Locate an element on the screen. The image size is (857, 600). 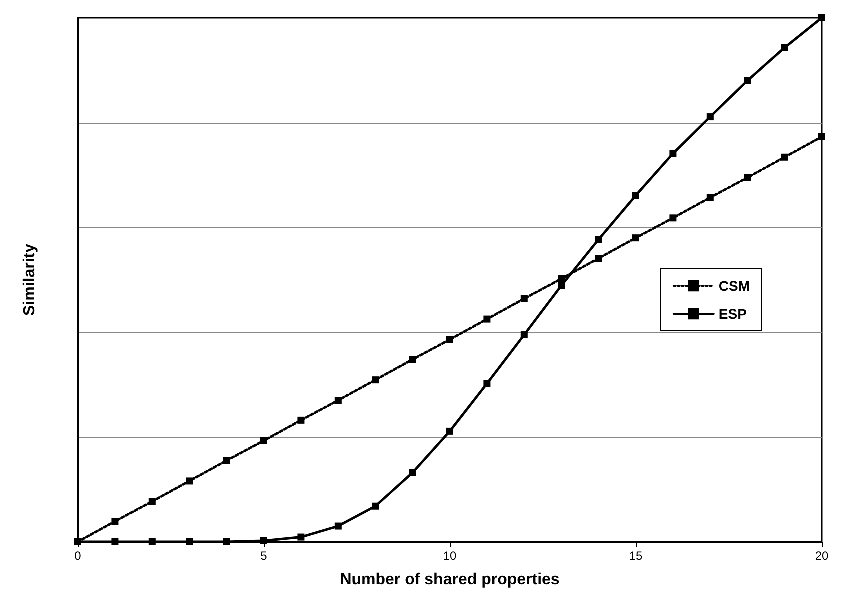
x-tick-label: 5 is located at coordinates (264, 556).